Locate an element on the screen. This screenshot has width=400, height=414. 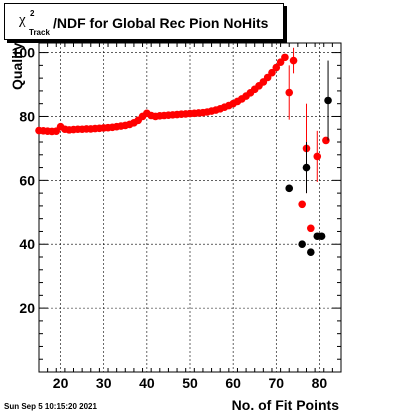
title-subscript: Track is located at coordinates (39, 32).